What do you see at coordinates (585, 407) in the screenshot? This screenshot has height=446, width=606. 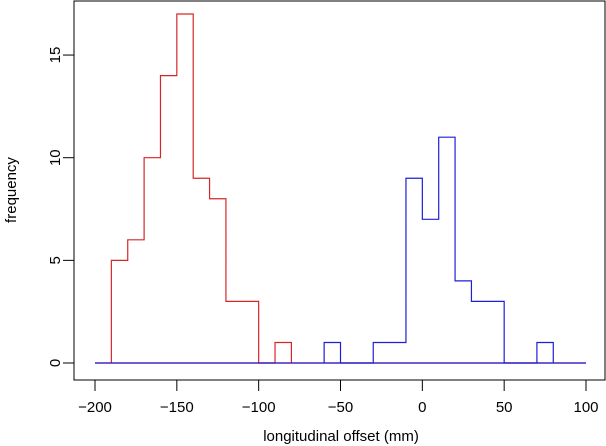 I see `x-tick-label: 100` at bounding box center [585, 407].